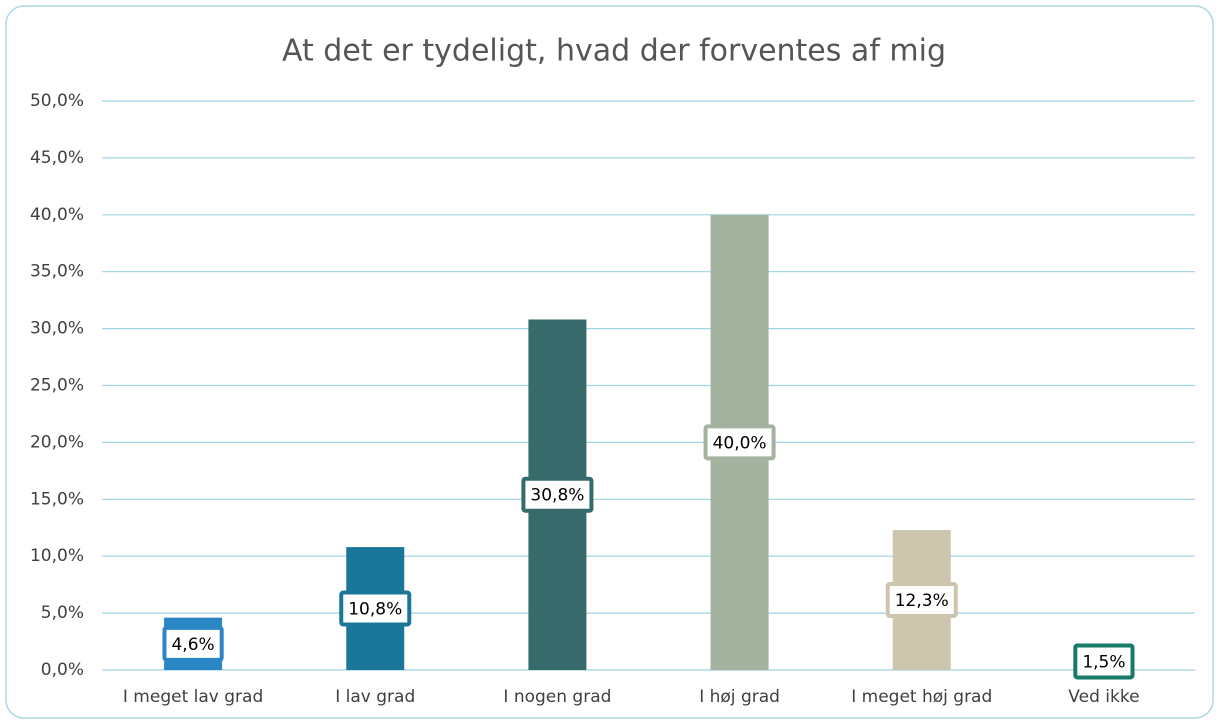  I want to click on y-tick-label: 5,0%, so click(62, 613).